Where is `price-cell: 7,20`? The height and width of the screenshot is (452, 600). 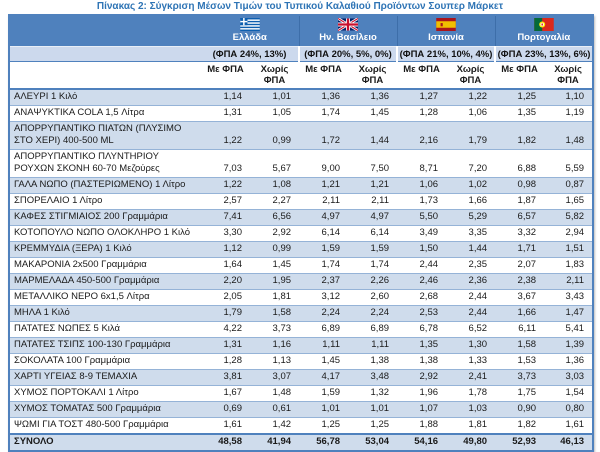 price-cell: 7,20 is located at coordinates (471, 163).